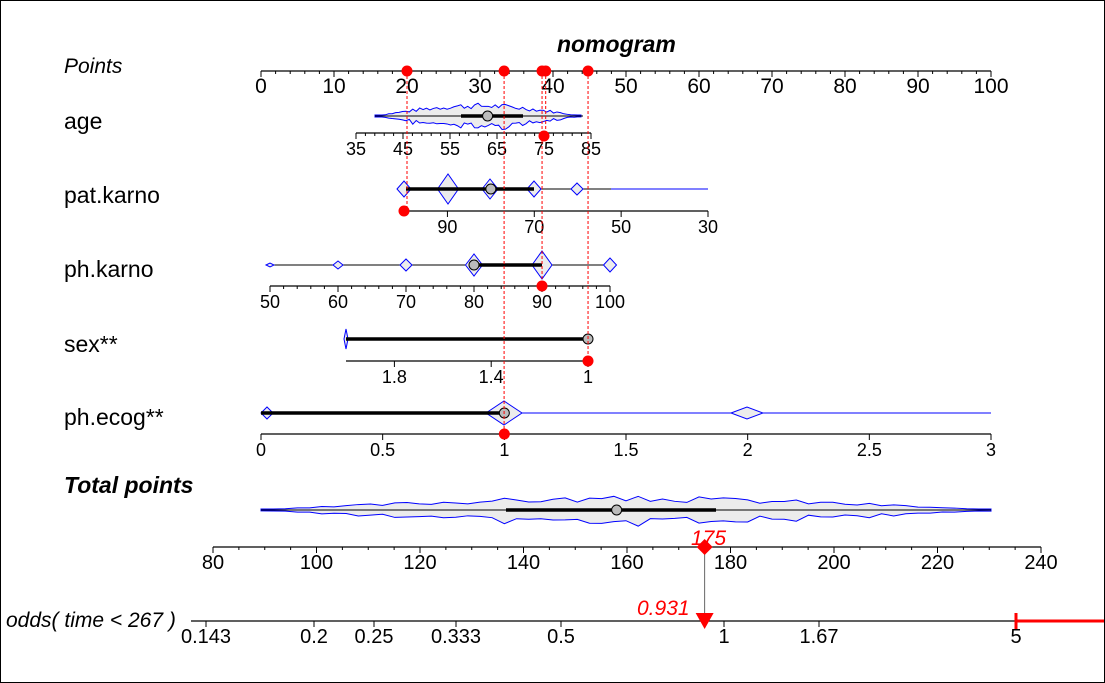  I want to click on total-points-axis-tick-label: 160, so click(626, 563).